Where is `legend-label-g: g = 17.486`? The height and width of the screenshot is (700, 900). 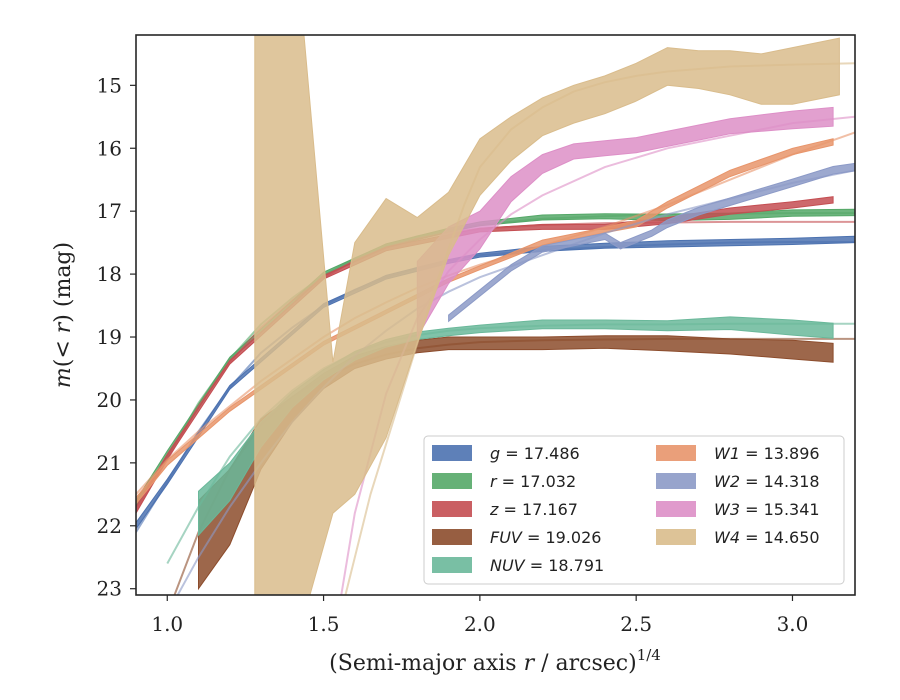 legend-label-g: g = 17.486 is located at coordinates (535, 453).